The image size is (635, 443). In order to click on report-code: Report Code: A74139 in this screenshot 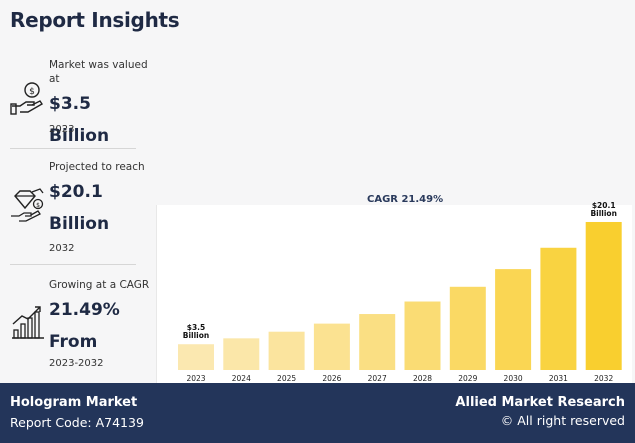, I will do `click(77, 422)`.